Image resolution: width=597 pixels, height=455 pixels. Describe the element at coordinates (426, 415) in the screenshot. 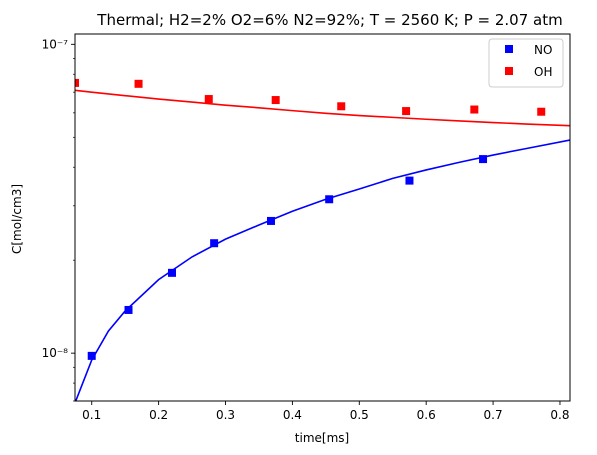

I see `x-tick-label: 0.6` at that location.